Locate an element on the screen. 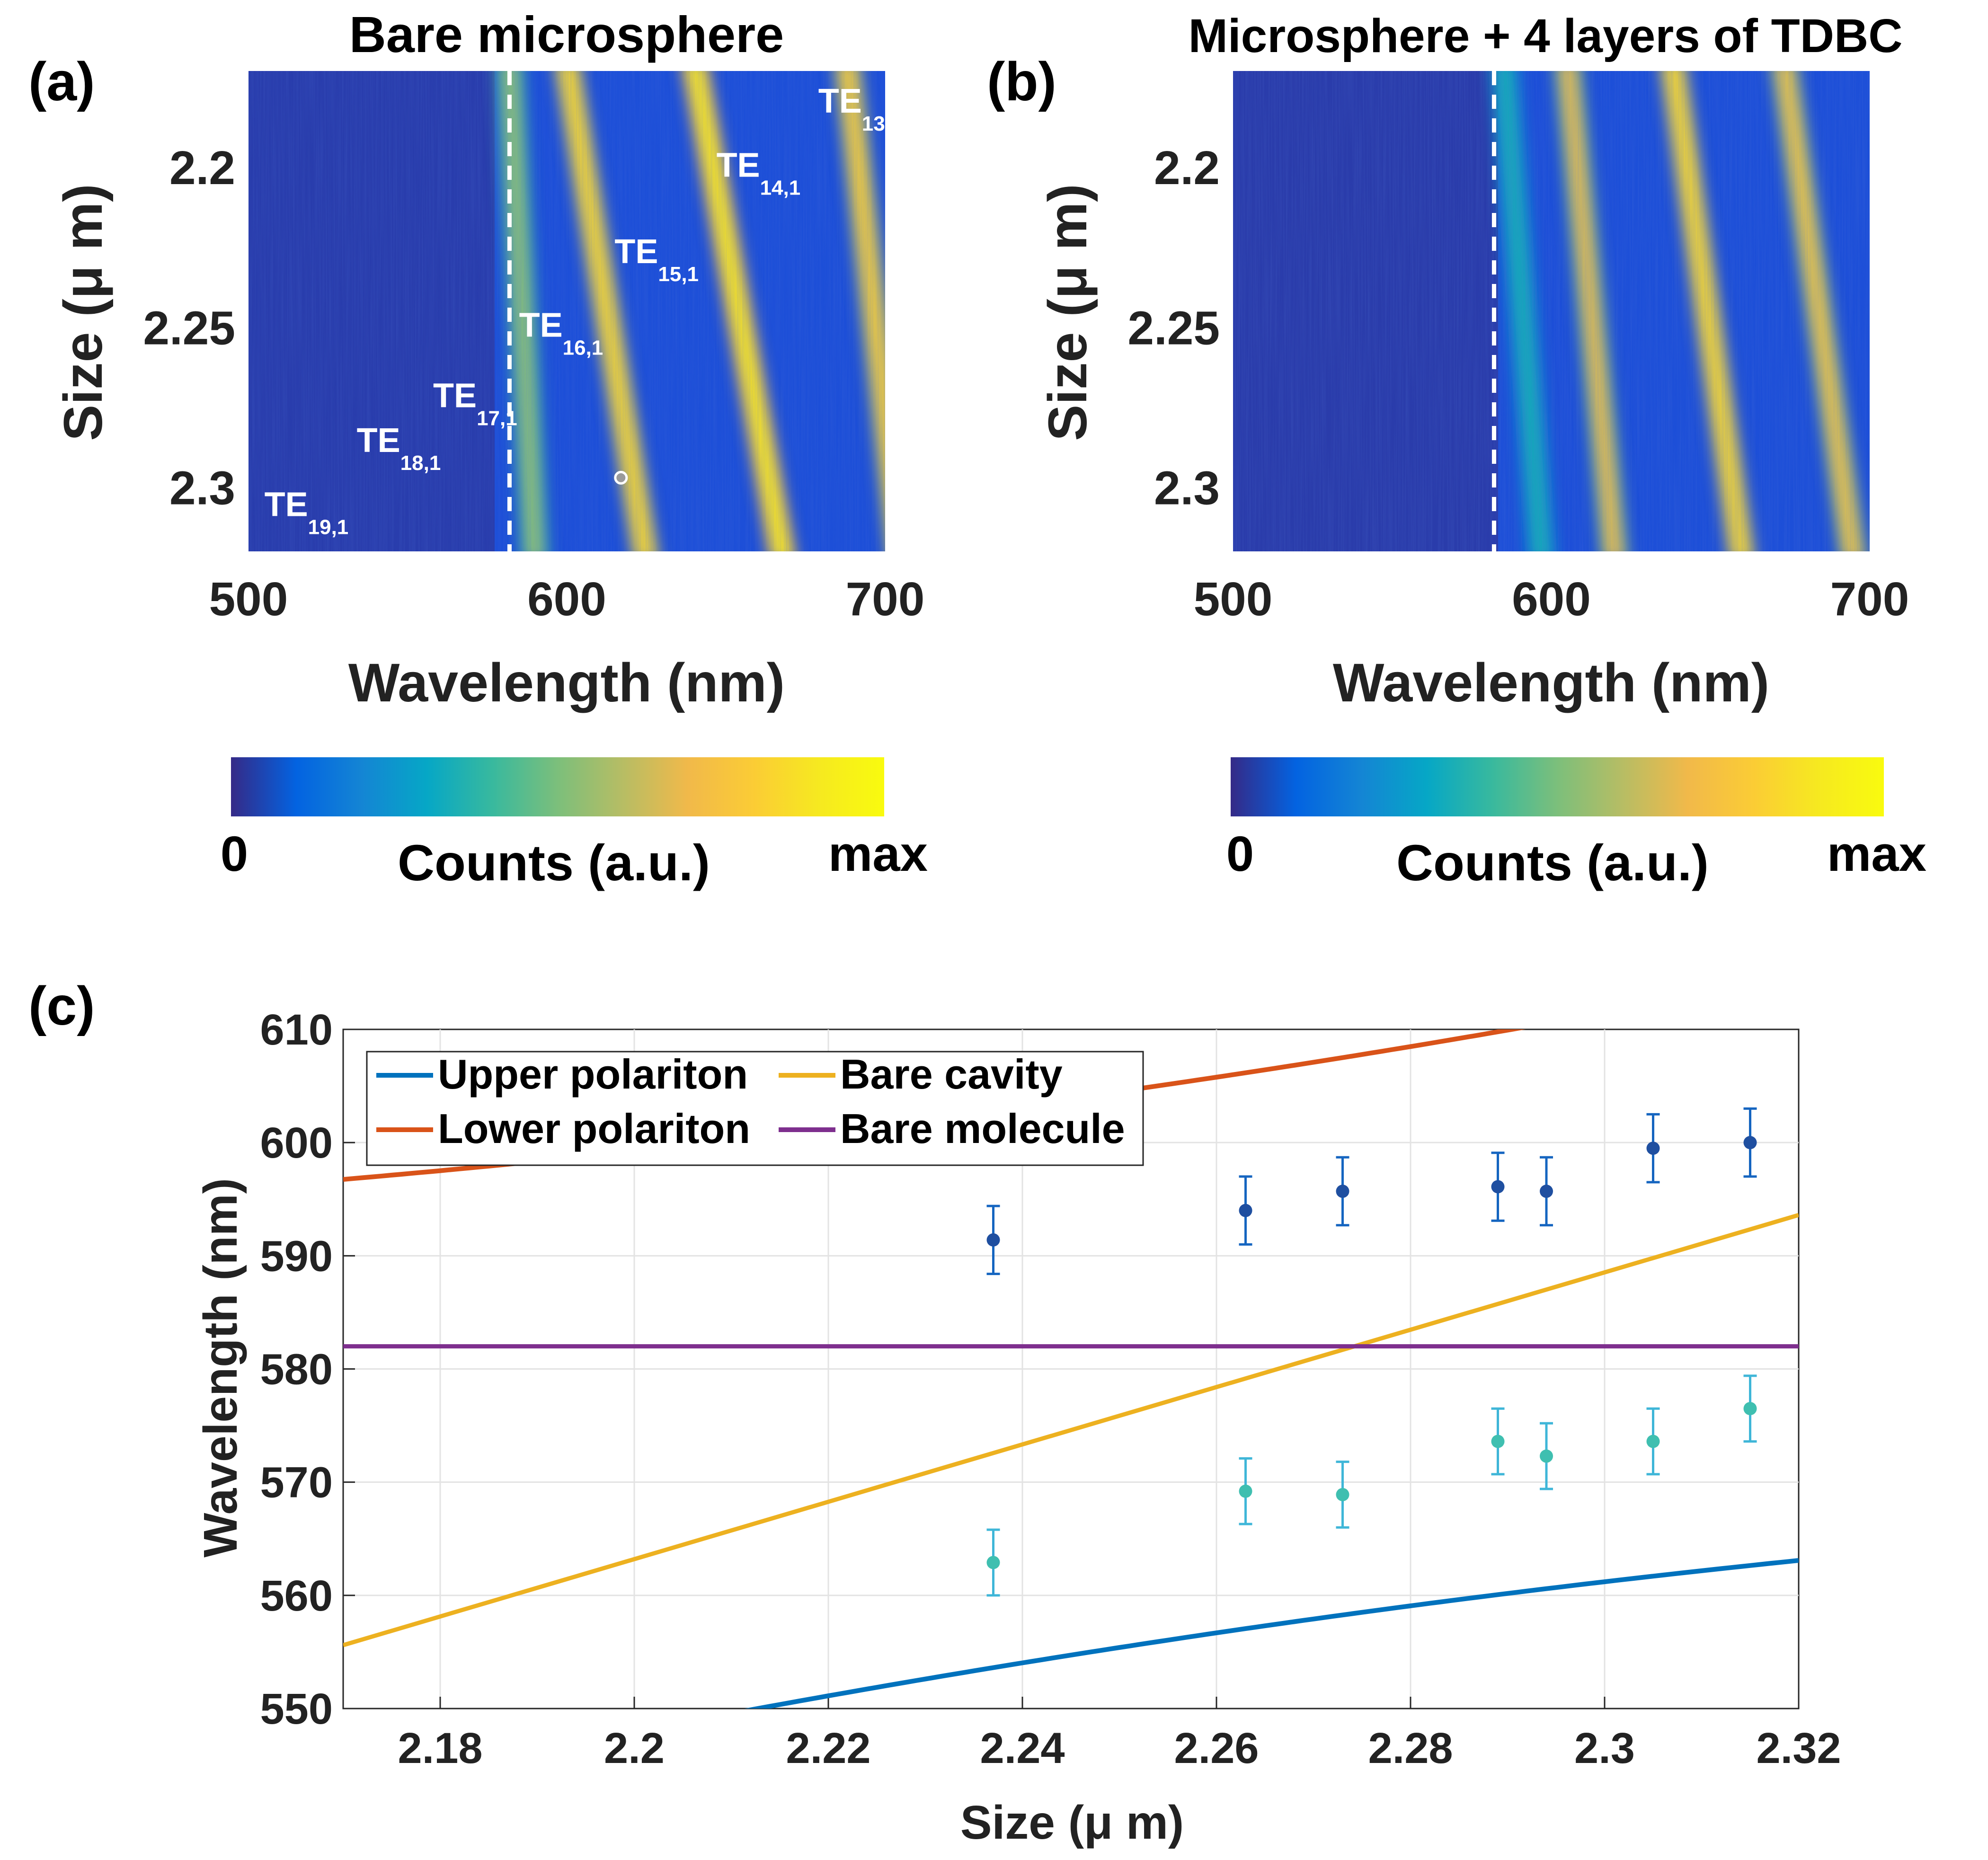 Image resolution: width=1988 pixels, height=1860 pixels. panel-c-ylabel: Wavelength (nm) is located at coordinates (220, 1368).